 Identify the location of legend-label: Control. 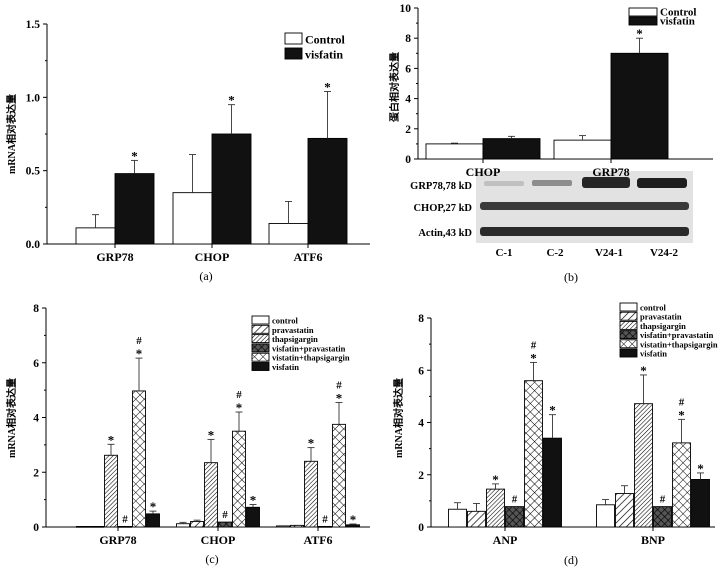
(678, 13).